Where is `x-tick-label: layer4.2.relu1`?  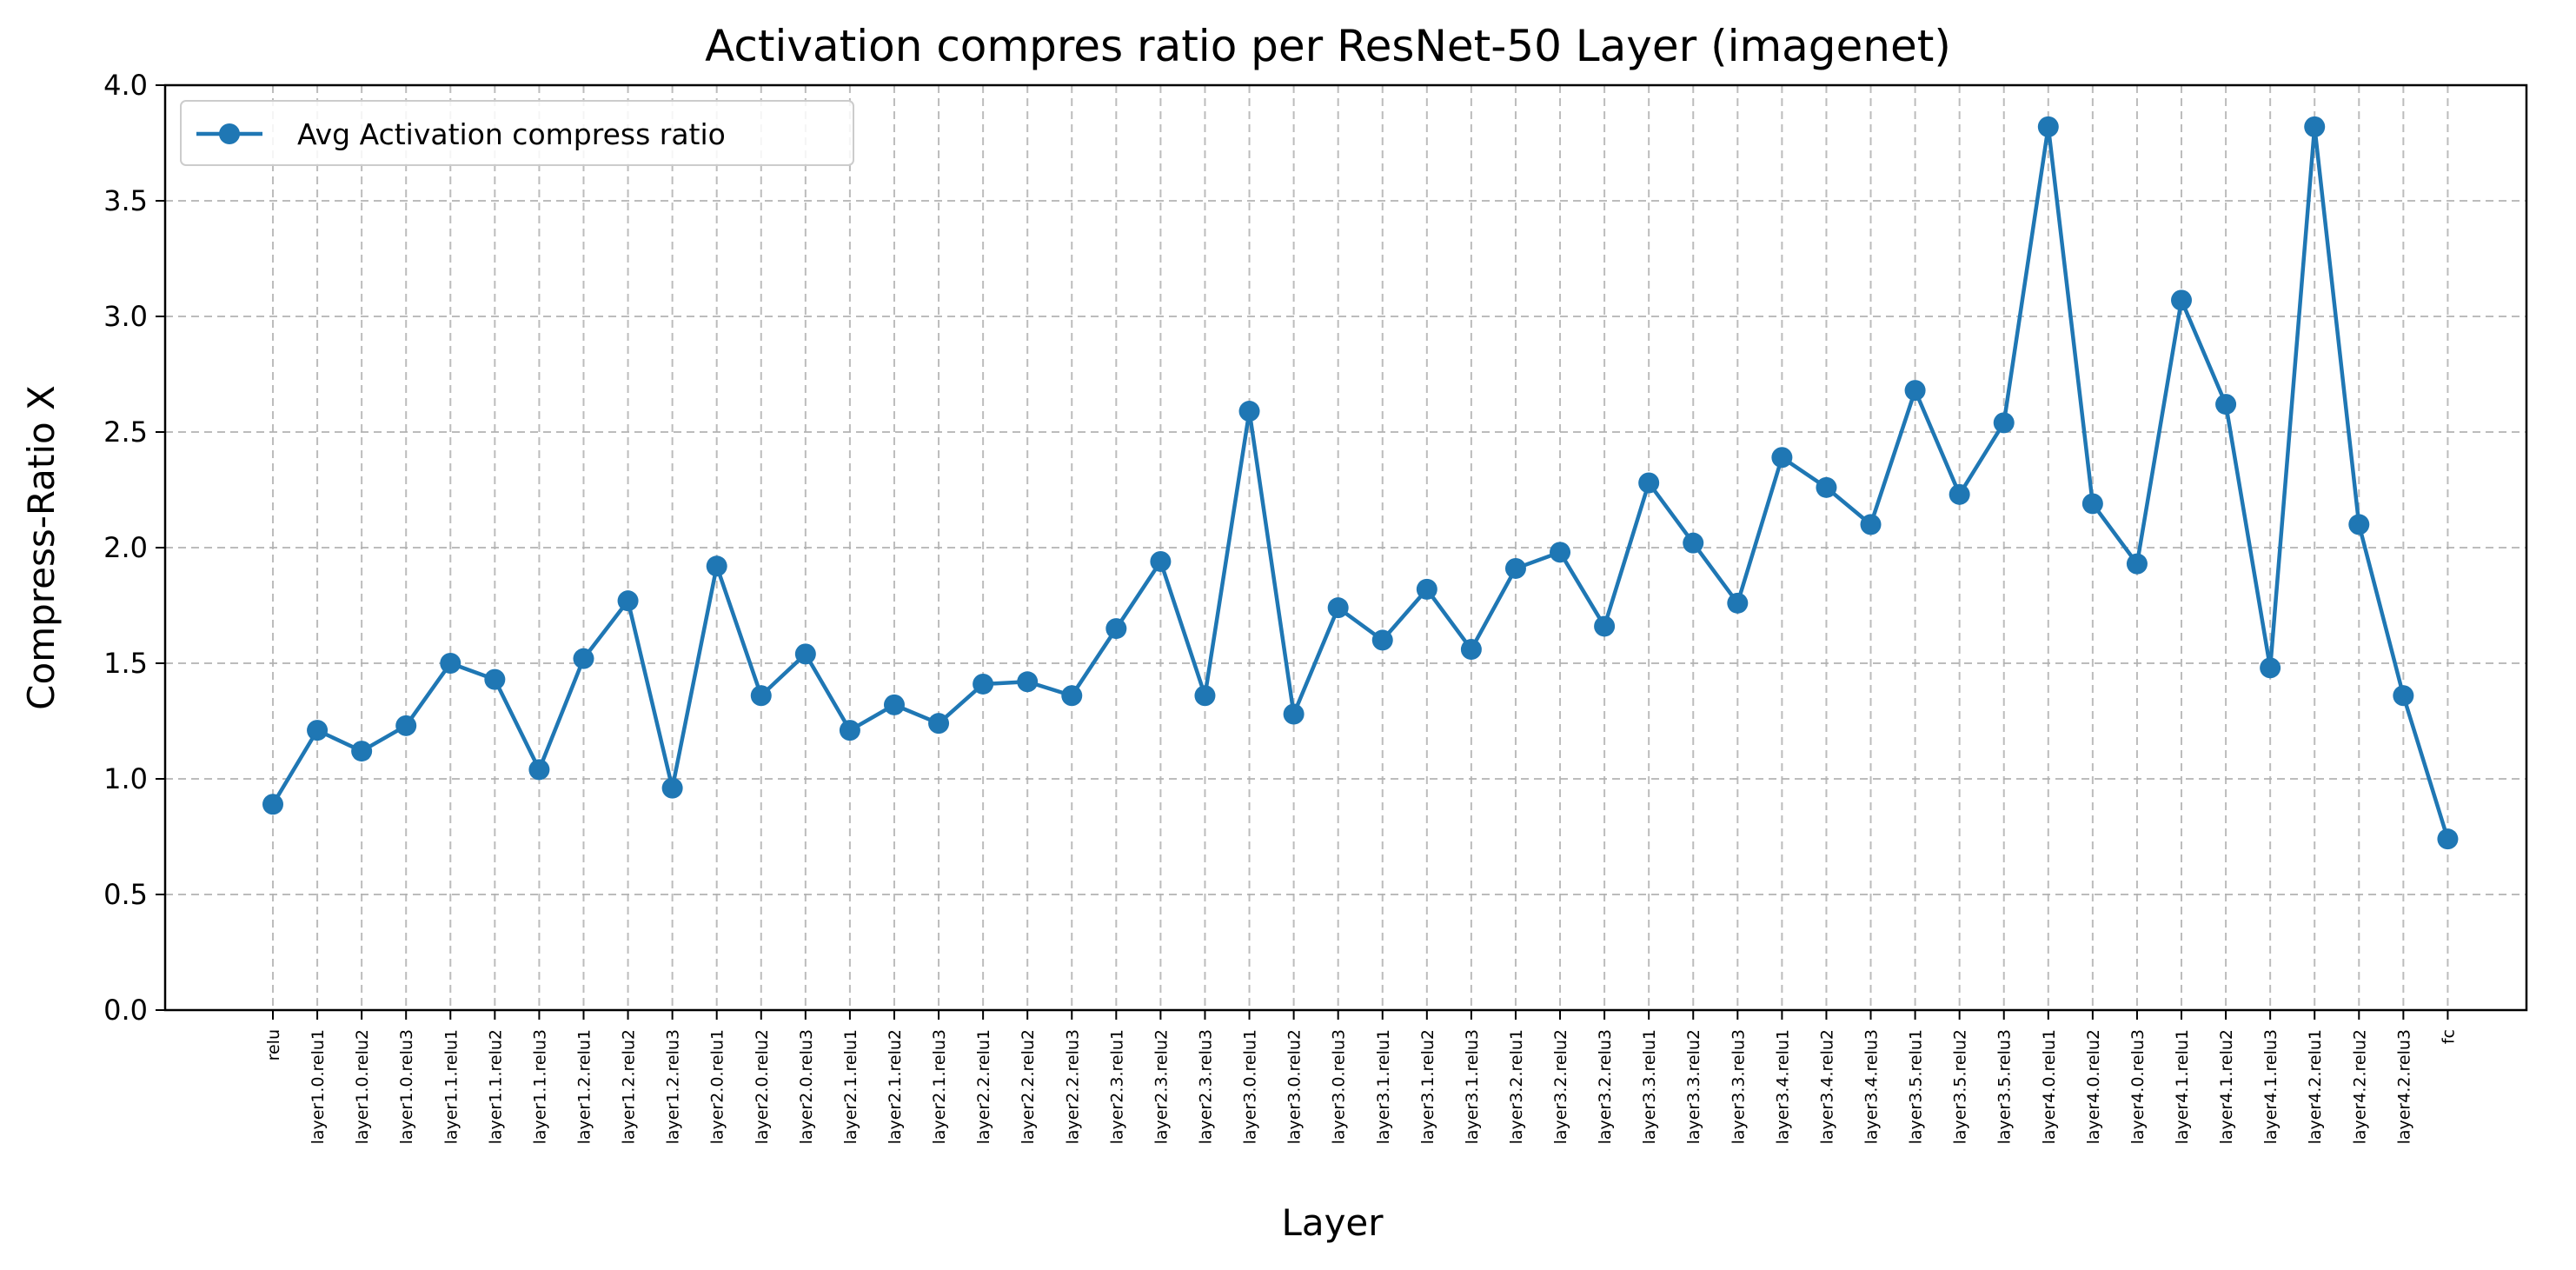 x-tick-label: layer4.2.relu1 is located at coordinates (2315, 1086).